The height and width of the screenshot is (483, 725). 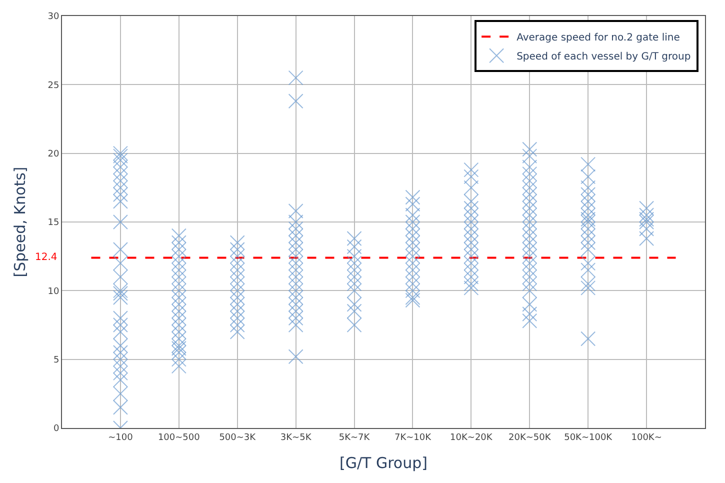 What do you see at coordinates (384, 463) in the screenshot?
I see `x-axis-title: [G/T Group]` at bounding box center [384, 463].